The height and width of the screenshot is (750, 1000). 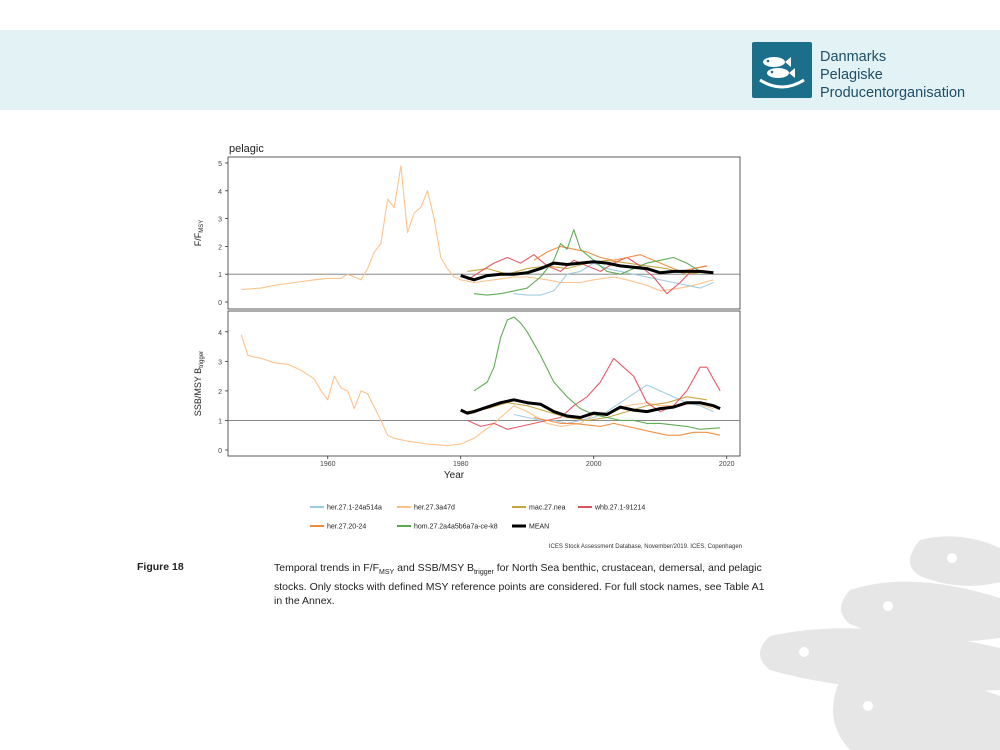 I want to click on series-line-her.27.20-24, so click(x=627, y=426).